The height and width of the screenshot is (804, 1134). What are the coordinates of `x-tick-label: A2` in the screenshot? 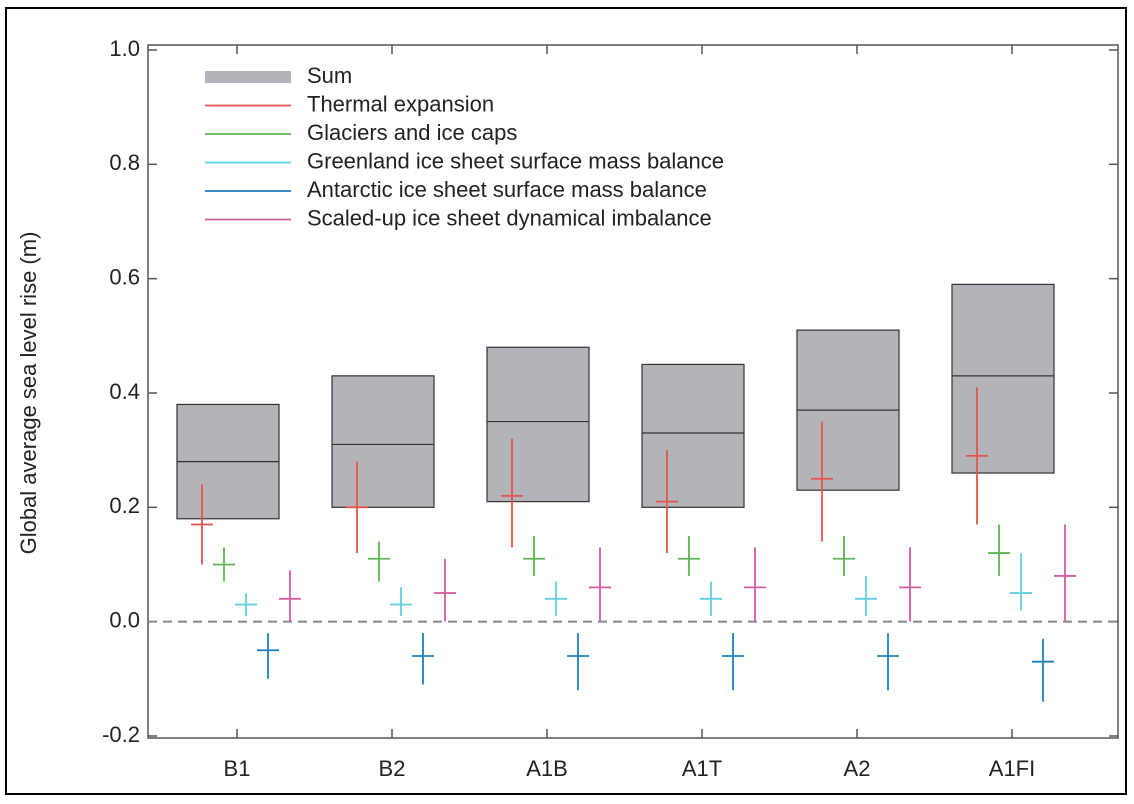 It's located at (857, 768).